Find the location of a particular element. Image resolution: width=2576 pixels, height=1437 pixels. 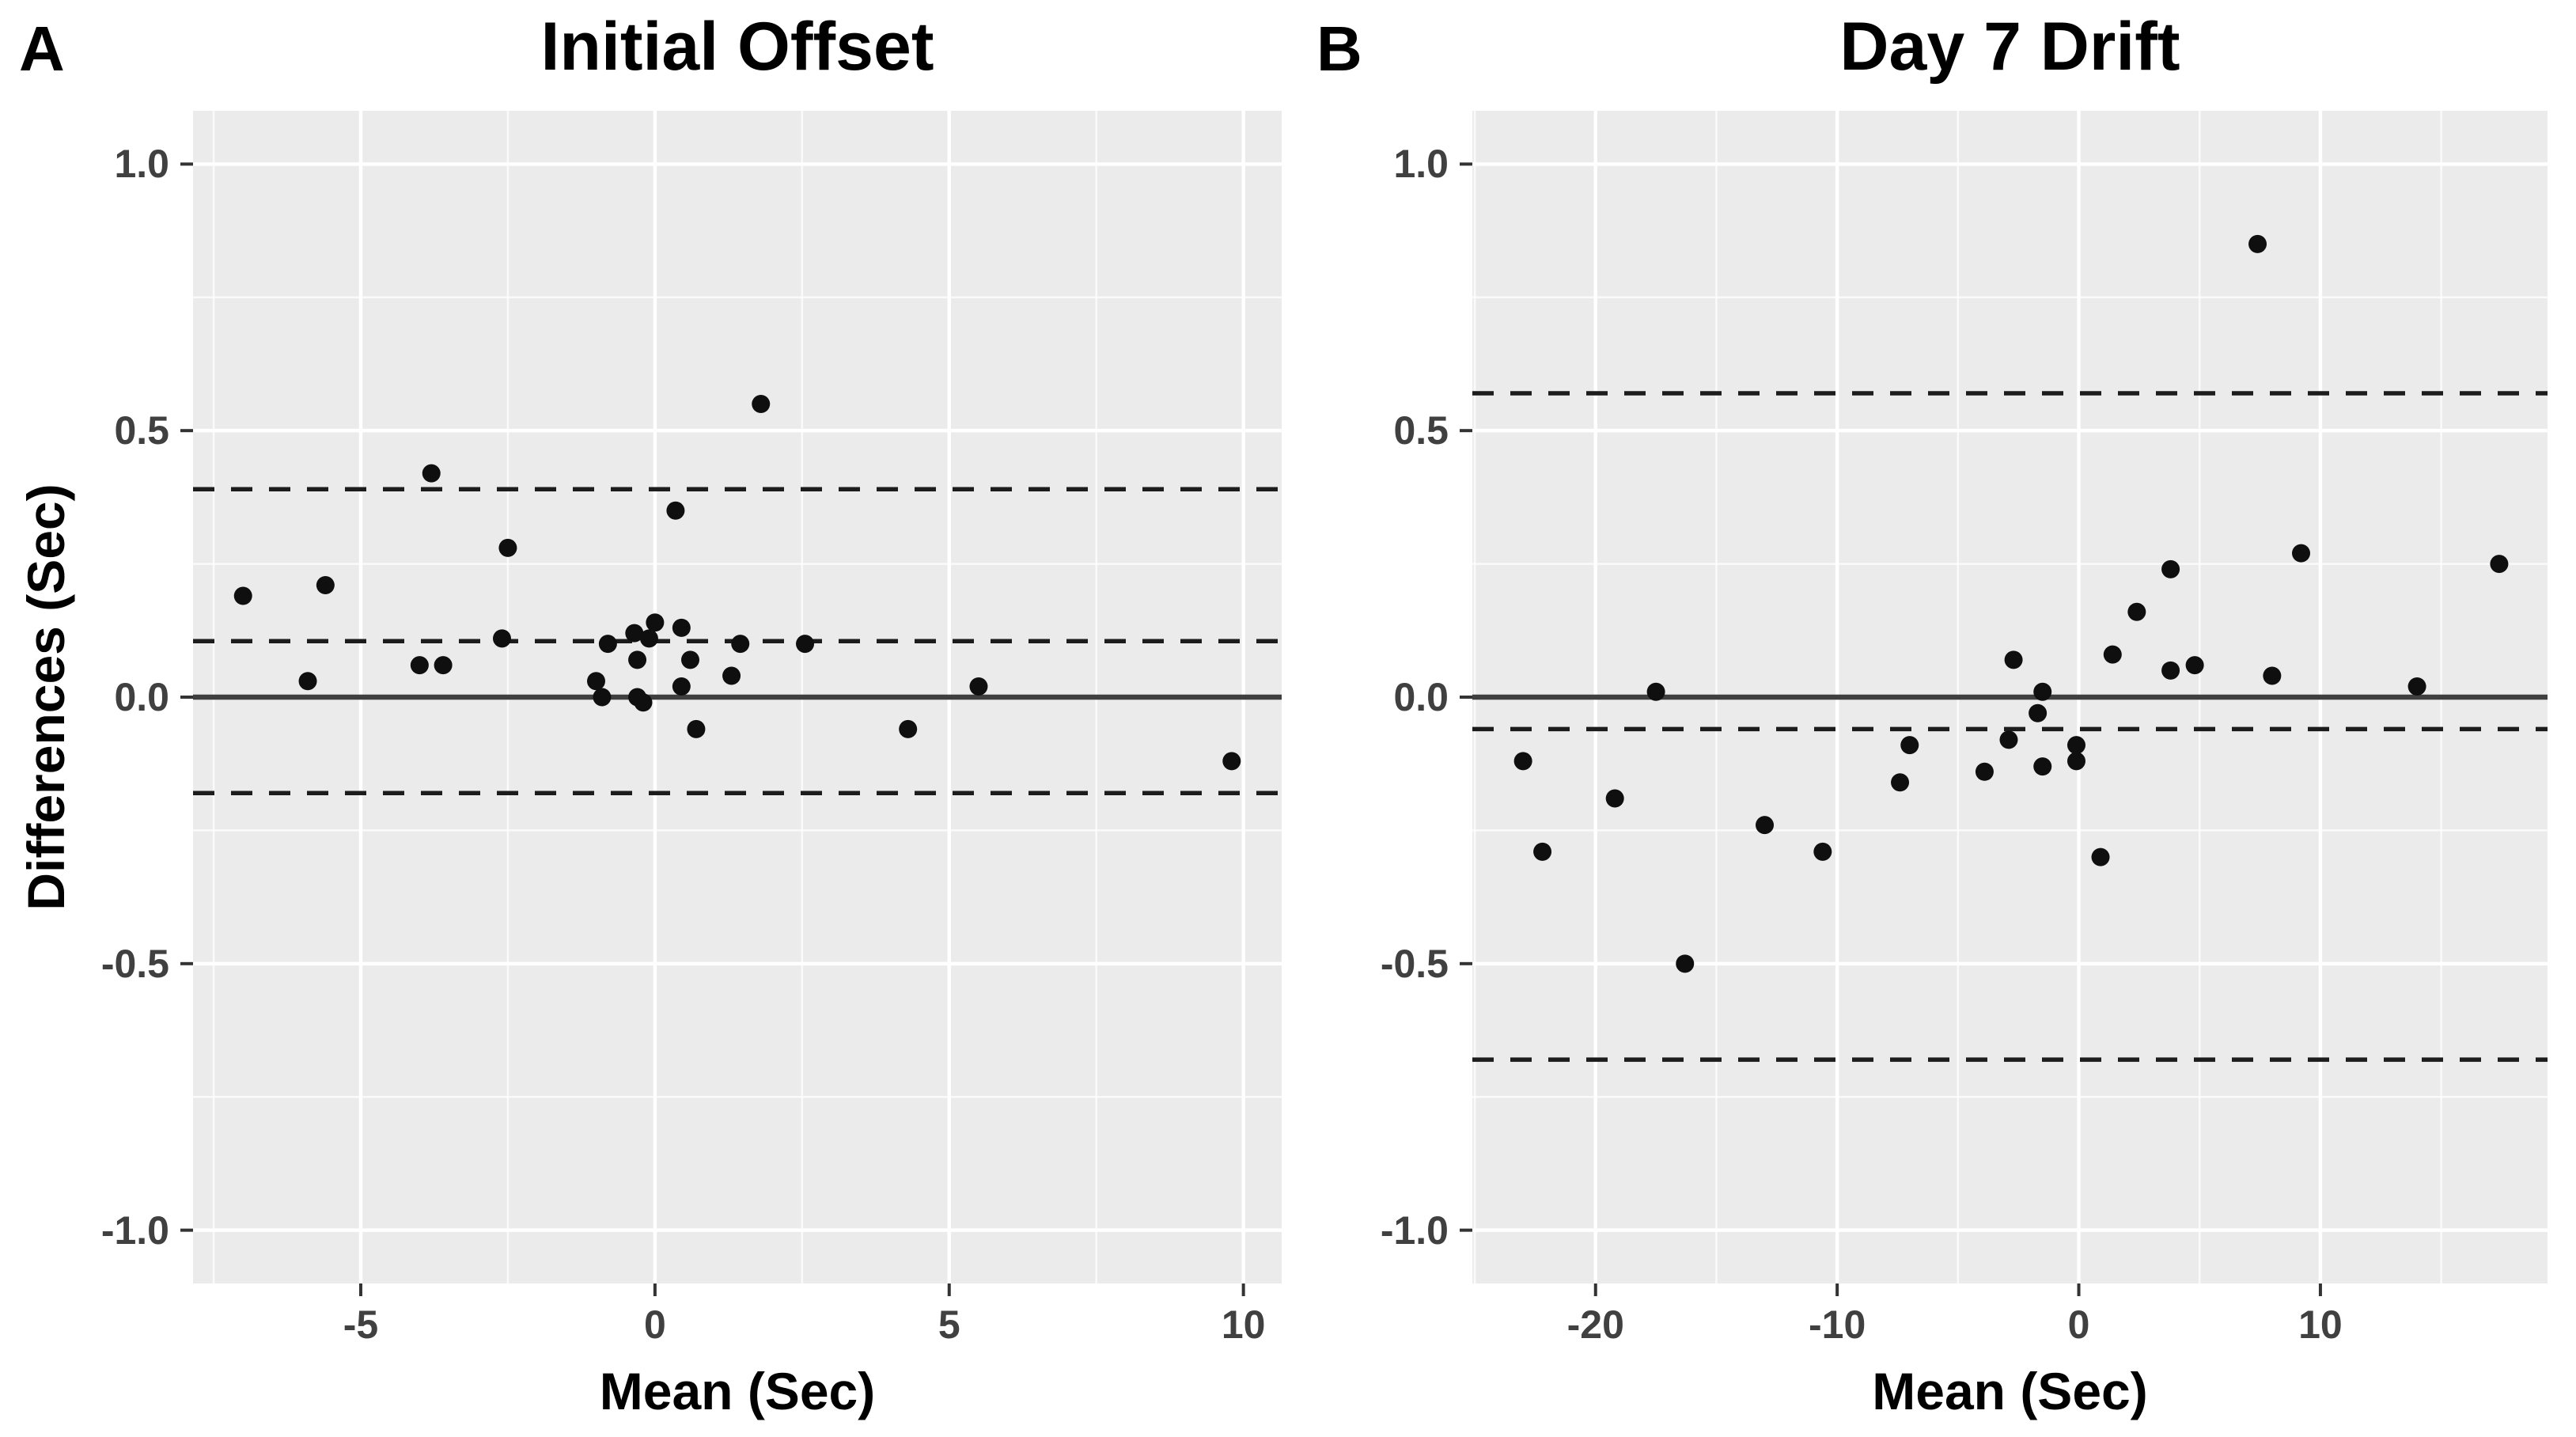

panel-b-title: Day 7 Drift is located at coordinates (2009, 47).